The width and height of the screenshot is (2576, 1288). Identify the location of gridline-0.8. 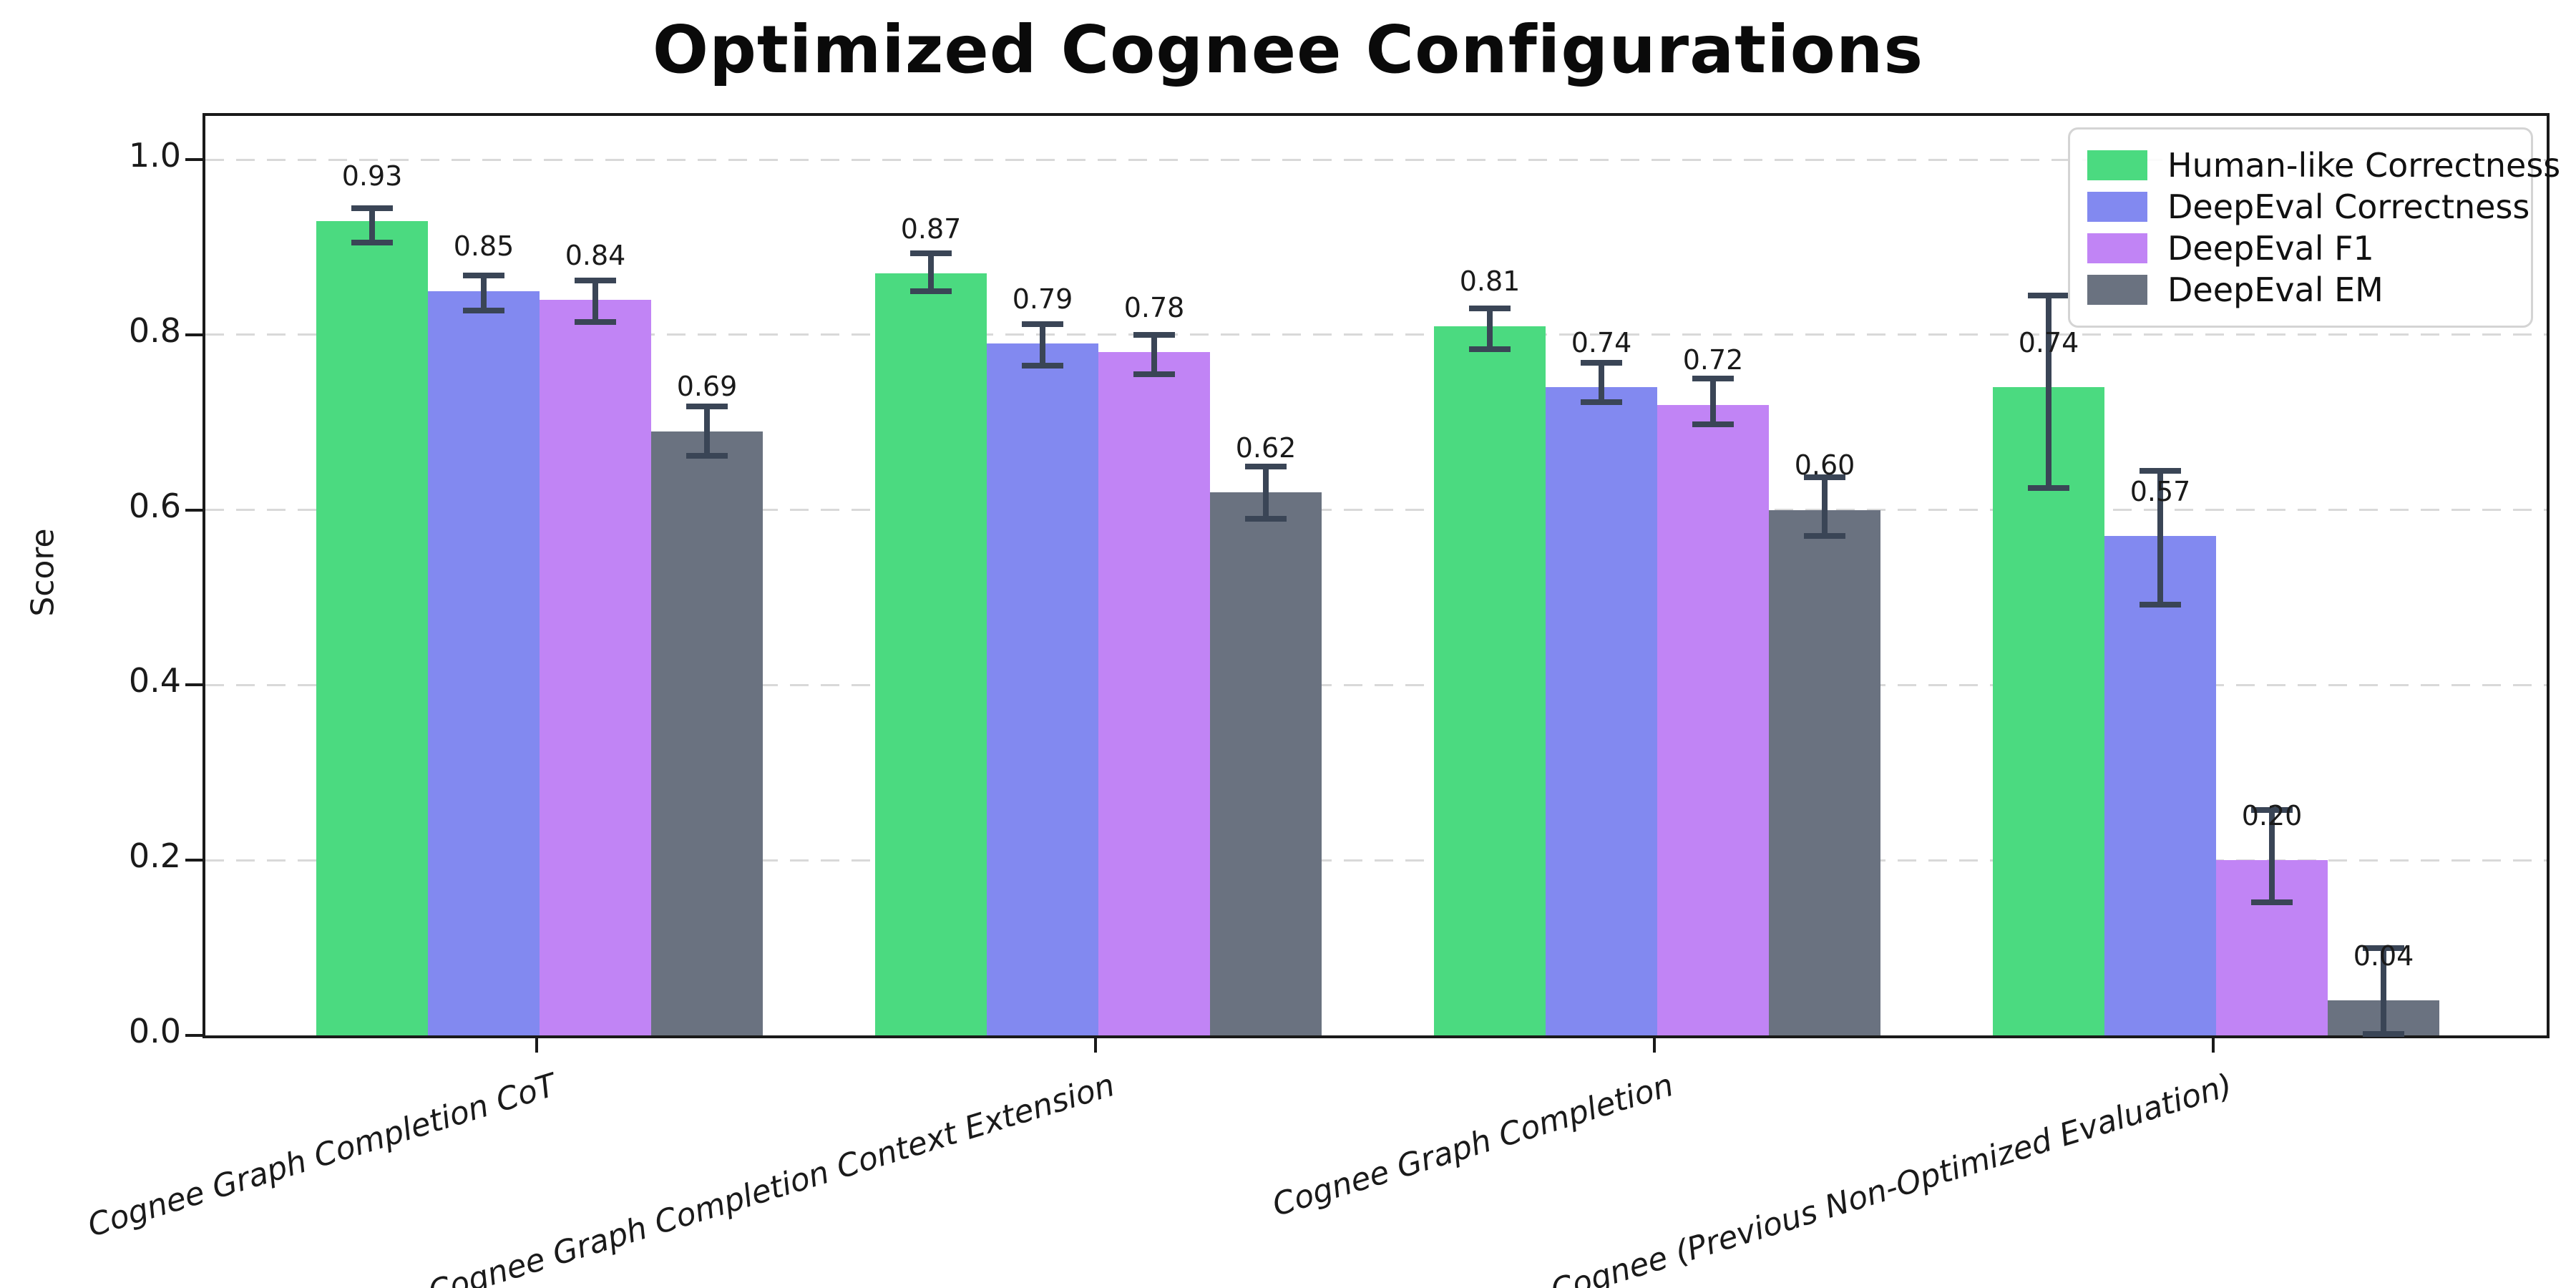
(1376, 334).